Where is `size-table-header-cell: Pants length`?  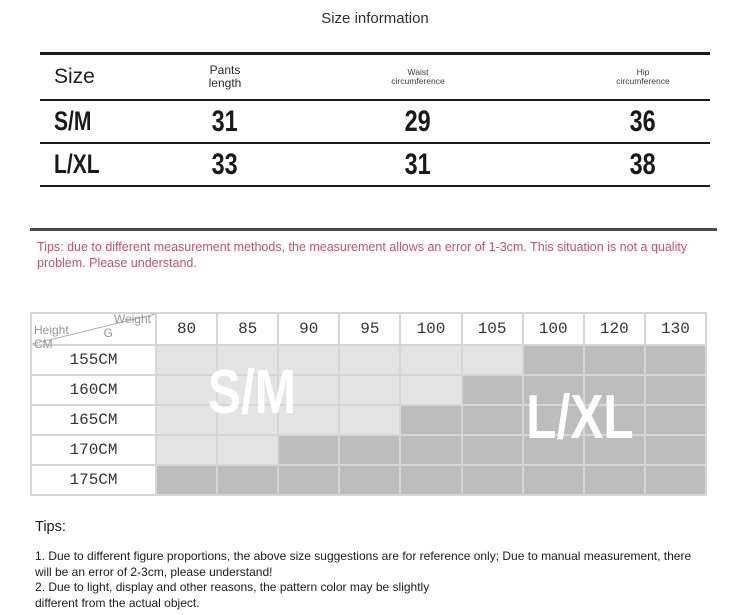
size-table-header-cell: Pants length is located at coordinates (225, 77).